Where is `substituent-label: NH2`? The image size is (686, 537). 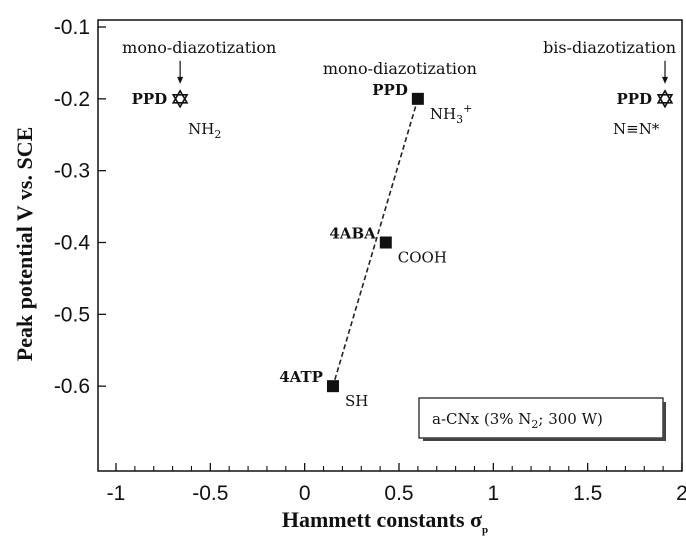
substituent-label: NH2 is located at coordinates (204, 130).